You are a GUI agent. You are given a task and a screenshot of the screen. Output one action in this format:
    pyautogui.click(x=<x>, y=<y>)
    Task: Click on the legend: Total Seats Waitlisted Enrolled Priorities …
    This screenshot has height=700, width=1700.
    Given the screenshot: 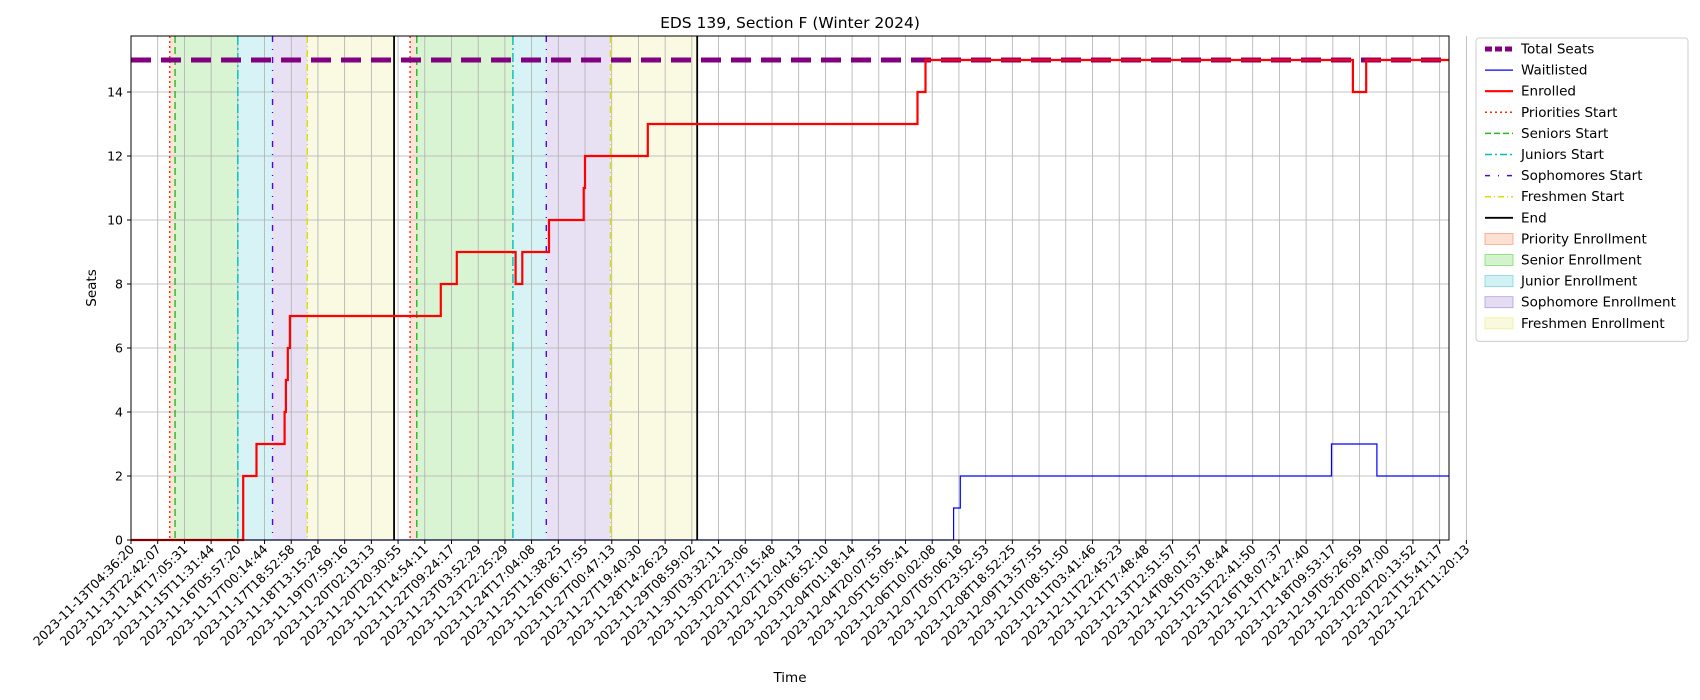 What is the action you would take?
    pyautogui.click(x=1582, y=189)
    